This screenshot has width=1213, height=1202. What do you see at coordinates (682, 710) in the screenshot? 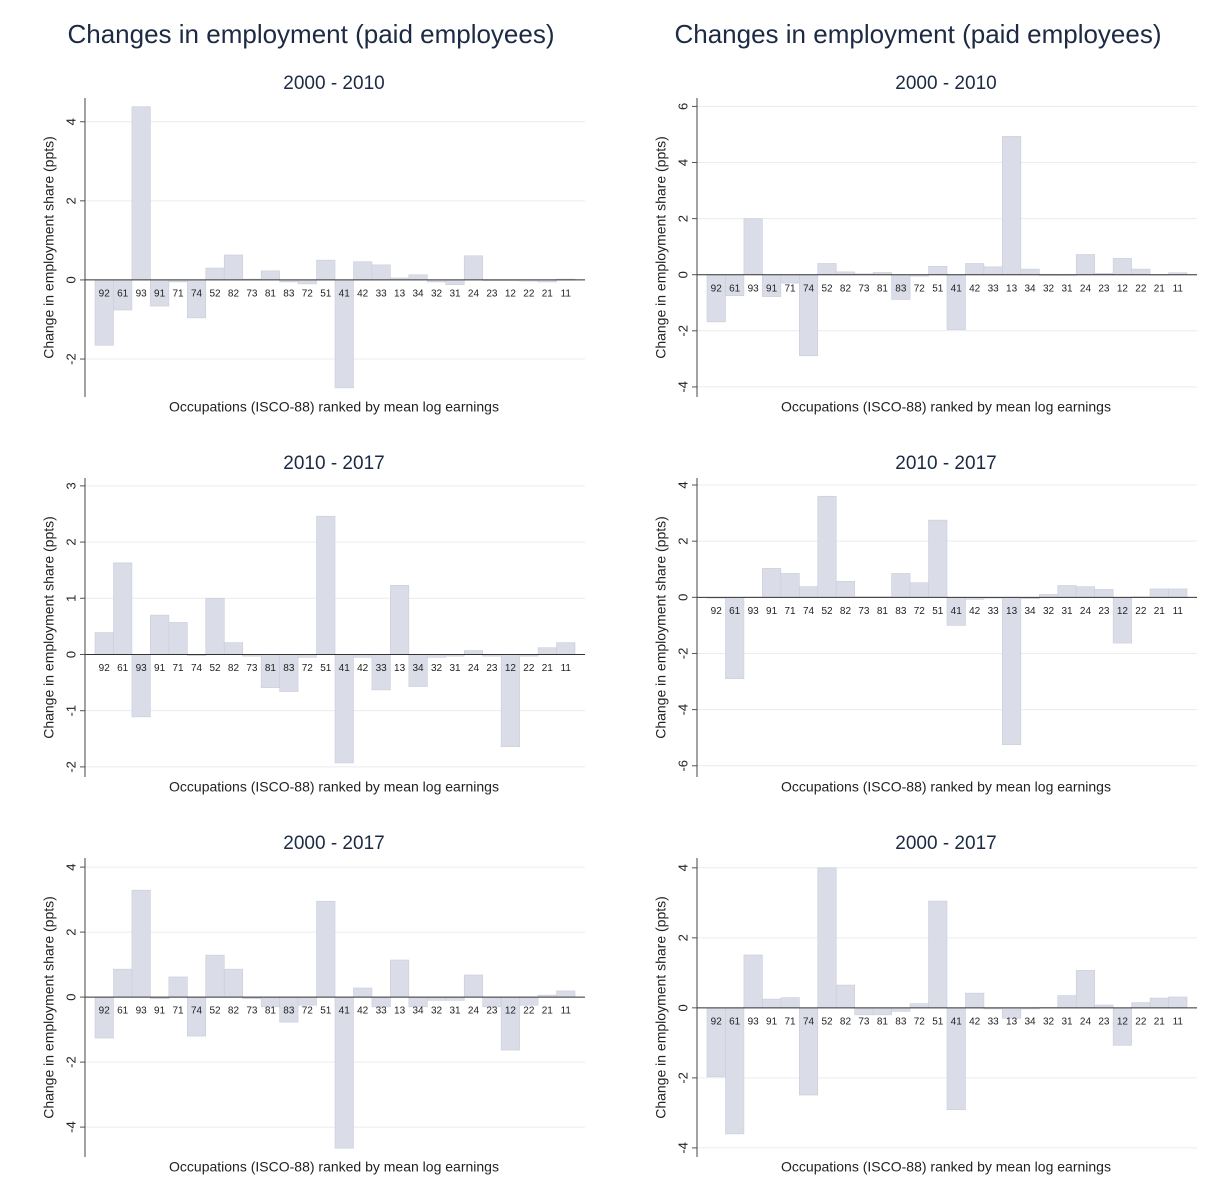
I see `y-tick-label: -4` at bounding box center [682, 710].